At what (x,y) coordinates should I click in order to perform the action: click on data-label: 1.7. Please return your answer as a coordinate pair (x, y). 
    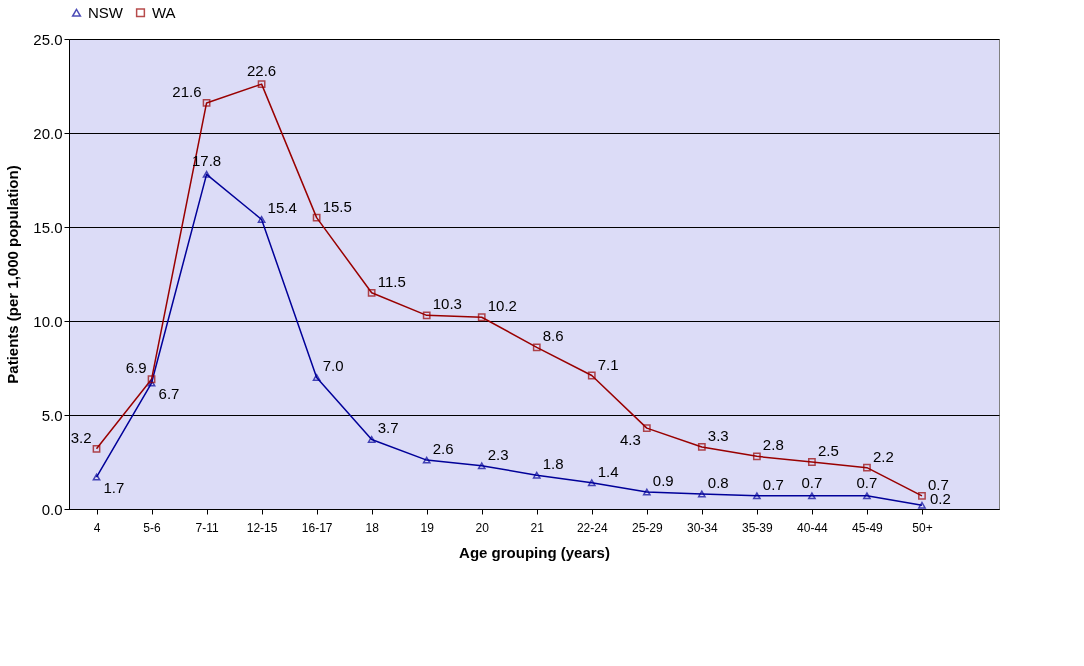
    Looking at the image, I should click on (114, 488).